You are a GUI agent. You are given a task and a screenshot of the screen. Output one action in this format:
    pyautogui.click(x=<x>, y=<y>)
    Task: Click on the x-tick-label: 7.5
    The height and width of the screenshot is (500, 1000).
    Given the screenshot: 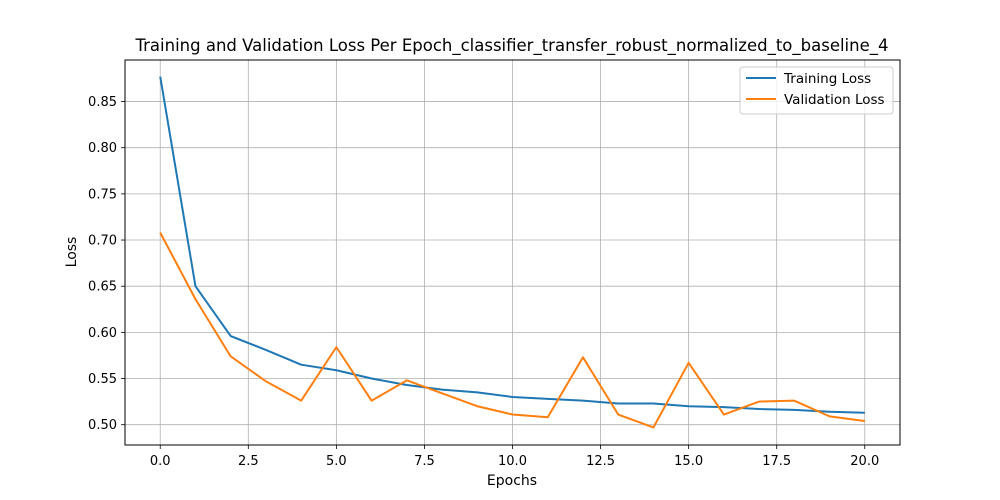 What is the action you would take?
    pyautogui.click(x=424, y=461)
    